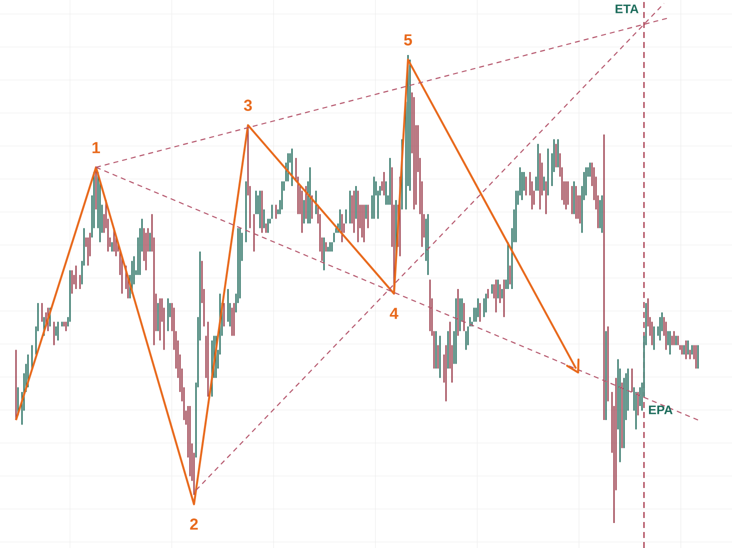  What do you see at coordinates (661, 410) in the screenshot?
I see `annotation: EPA` at bounding box center [661, 410].